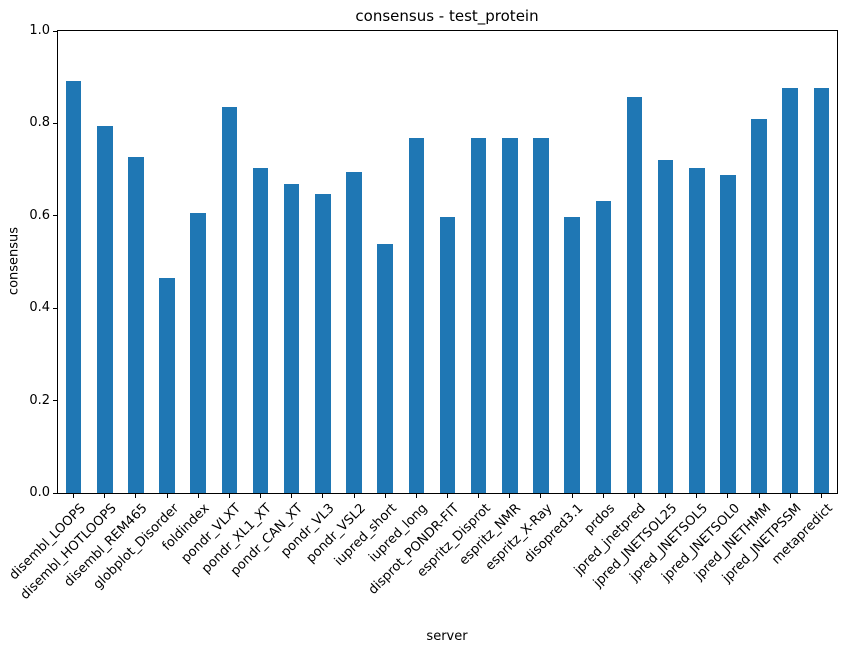 The image size is (846, 659). Describe the element at coordinates (39, 123) in the screenshot. I see `y-tick-label: 0.8` at that location.